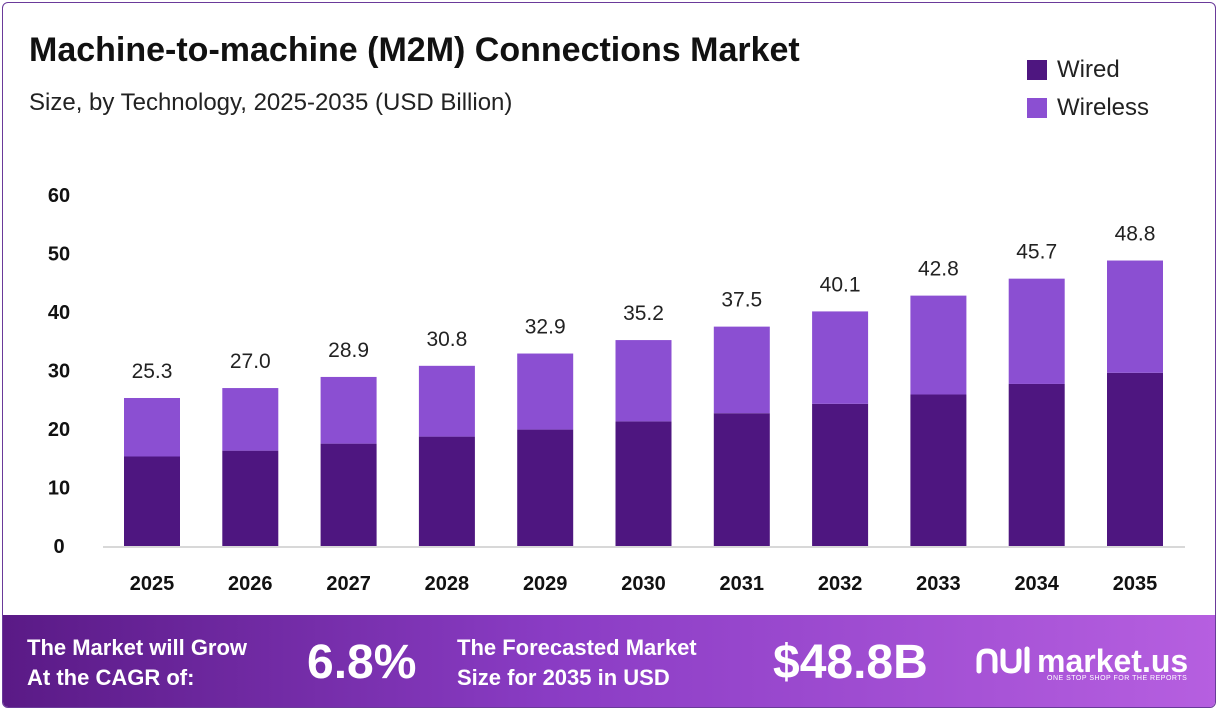  What do you see at coordinates (563, 677) in the screenshot?
I see `forecast-label-line2: Size for 2035 in USD` at bounding box center [563, 677].